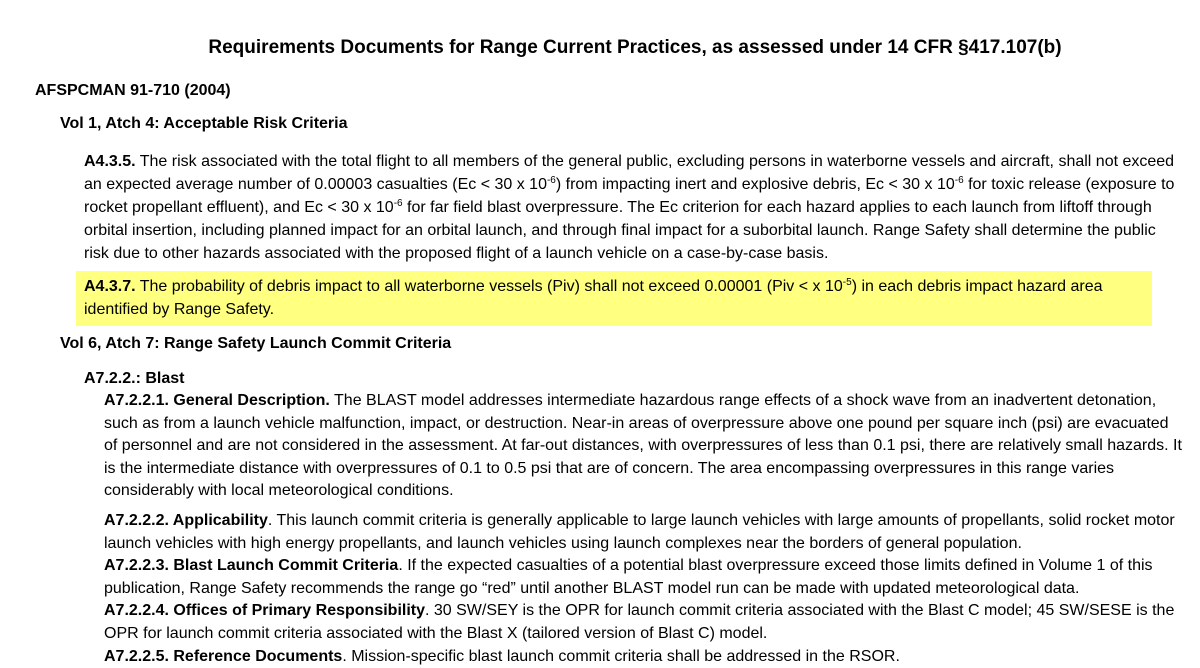 The image size is (1200, 668). Describe the element at coordinates (134, 378) in the screenshot. I see `blast-subheading: A7.2.2.: Blast` at that location.